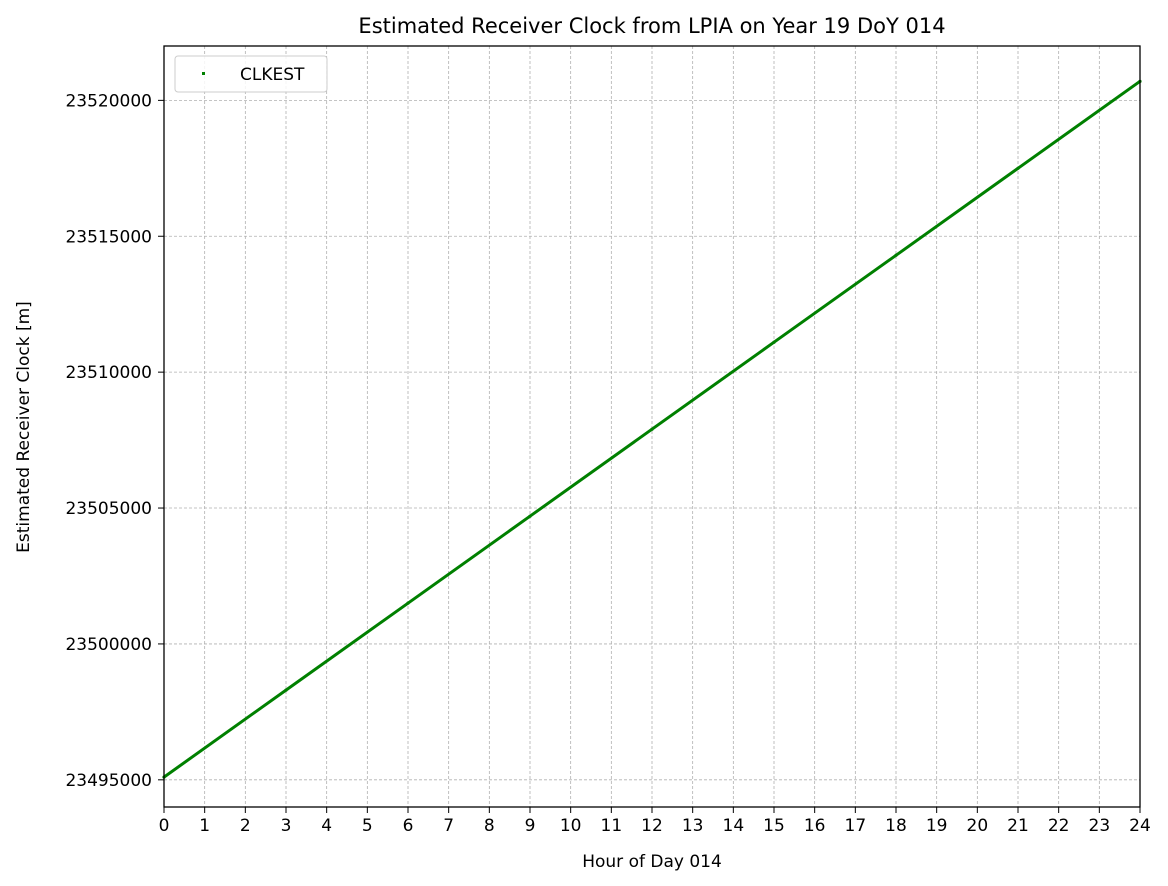 The height and width of the screenshot is (886, 1168). Describe the element at coordinates (652, 862) in the screenshot. I see `x-axis-label: Hour of Day 014` at that location.